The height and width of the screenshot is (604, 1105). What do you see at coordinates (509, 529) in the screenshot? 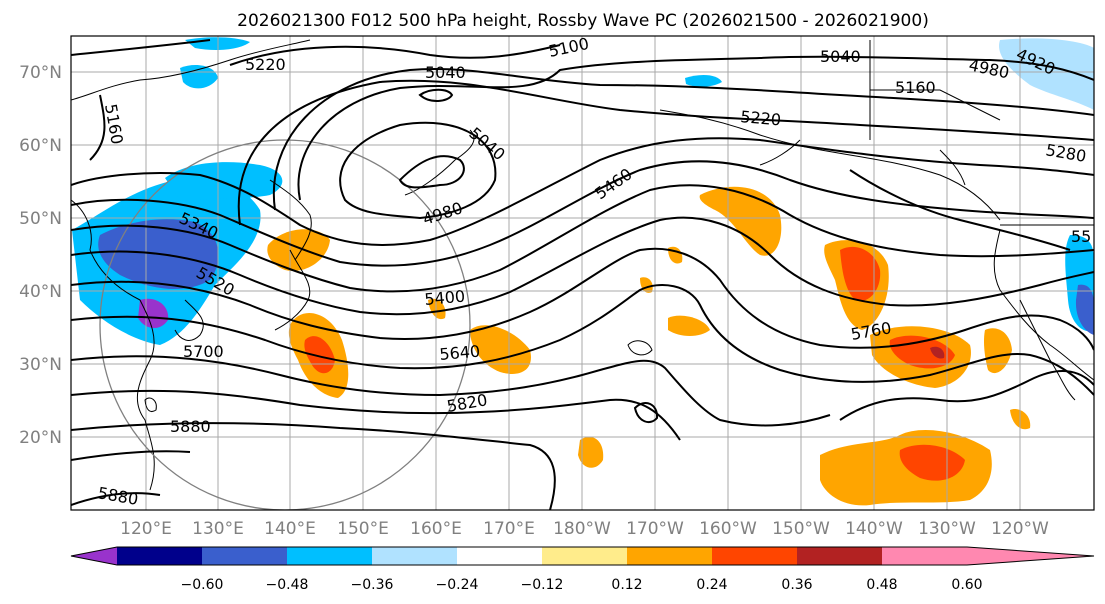
I see `lon-label: 170°E` at bounding box center [509, 529].